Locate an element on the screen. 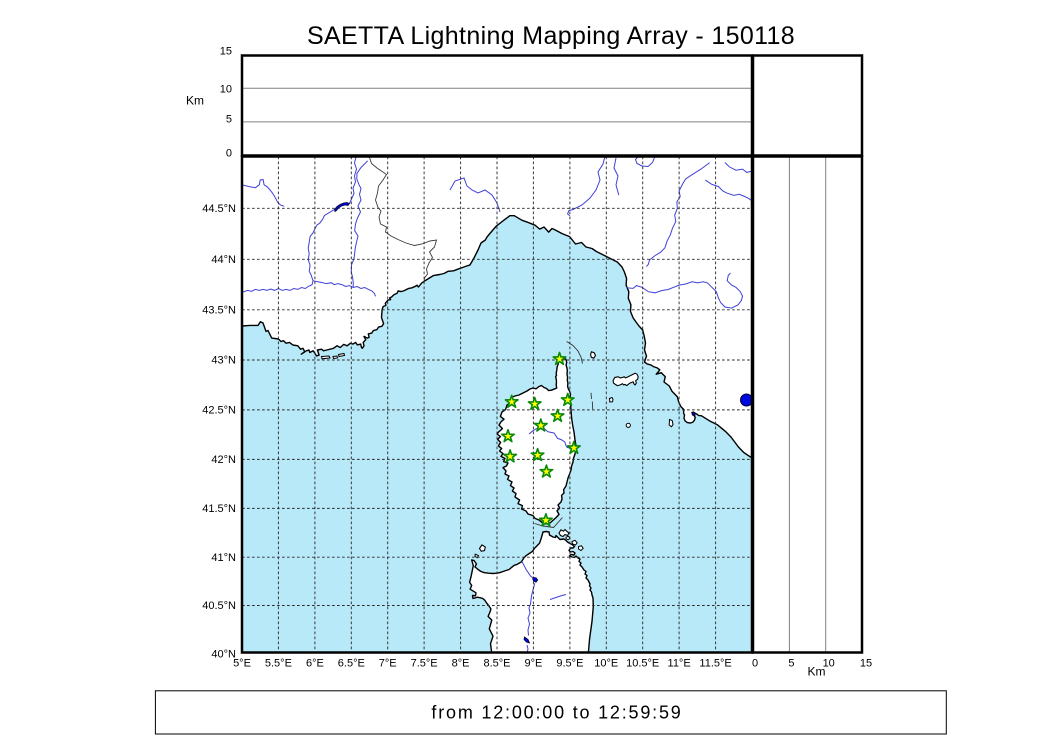 This screenshot has height=750, width=1050. svg-text: 9.5°E is located at coordinates (569, 664).